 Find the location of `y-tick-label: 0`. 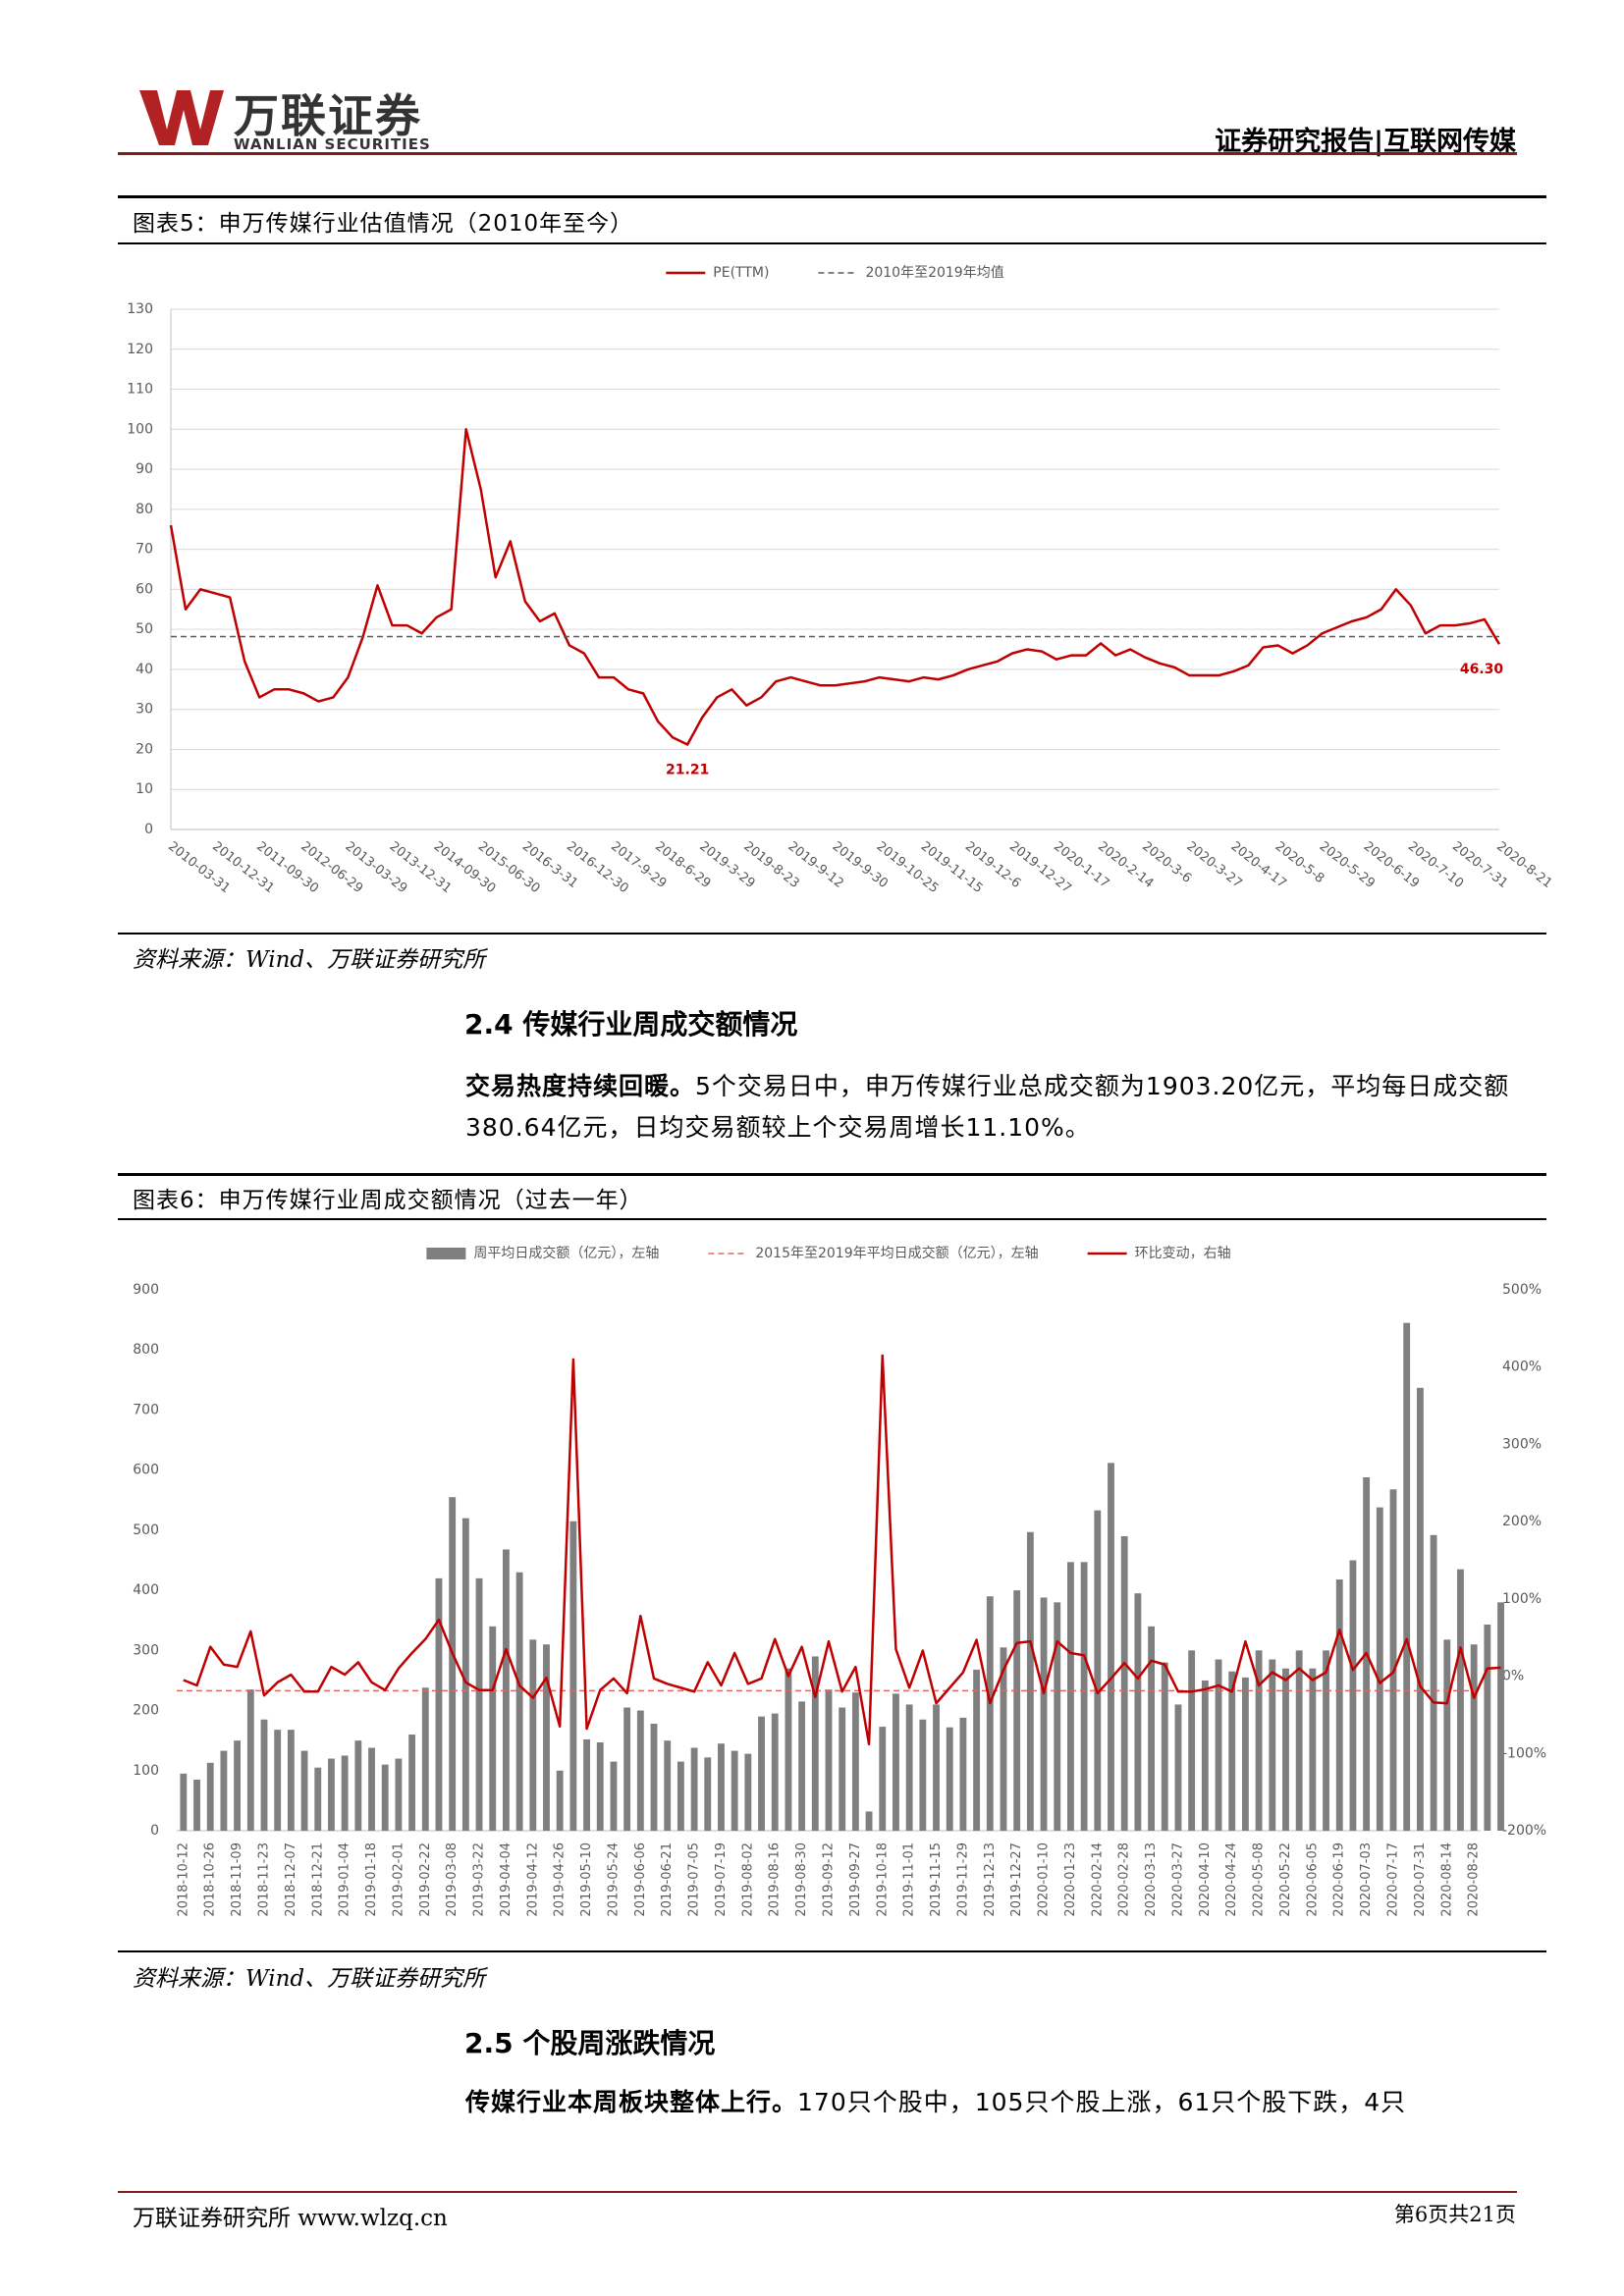

y-tick-label: 0 is located at coordinates (154, 1831).